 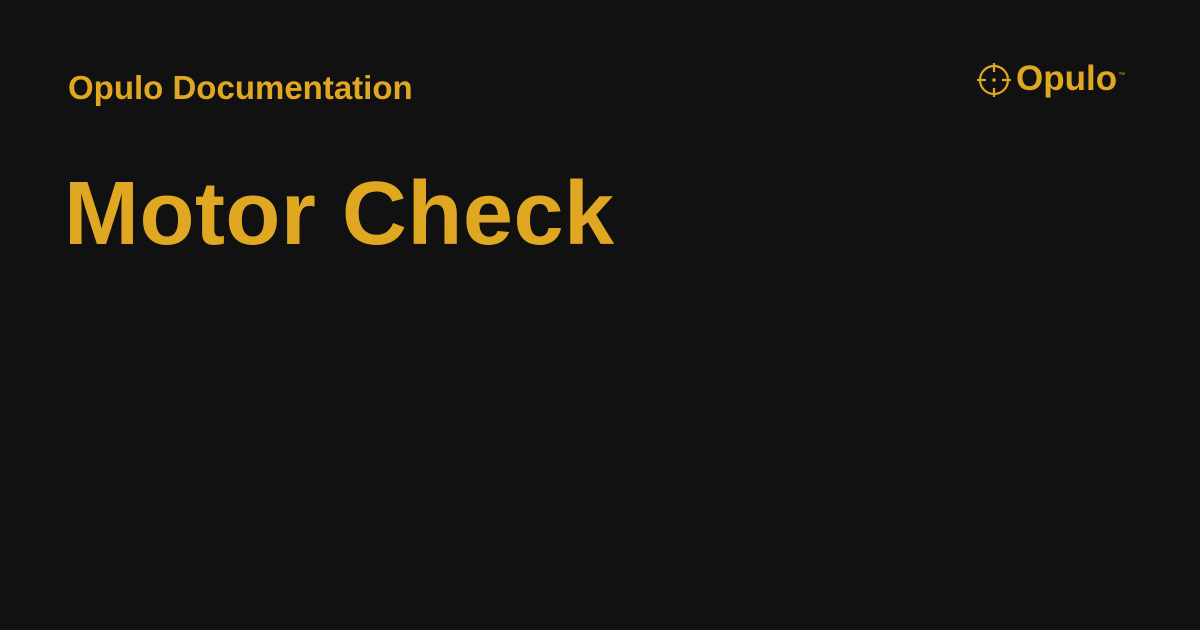 What do you see at coordinates (339, 214) in the screenshot?
I see `page-title: Motor Check` at bounding box center [339, 214].